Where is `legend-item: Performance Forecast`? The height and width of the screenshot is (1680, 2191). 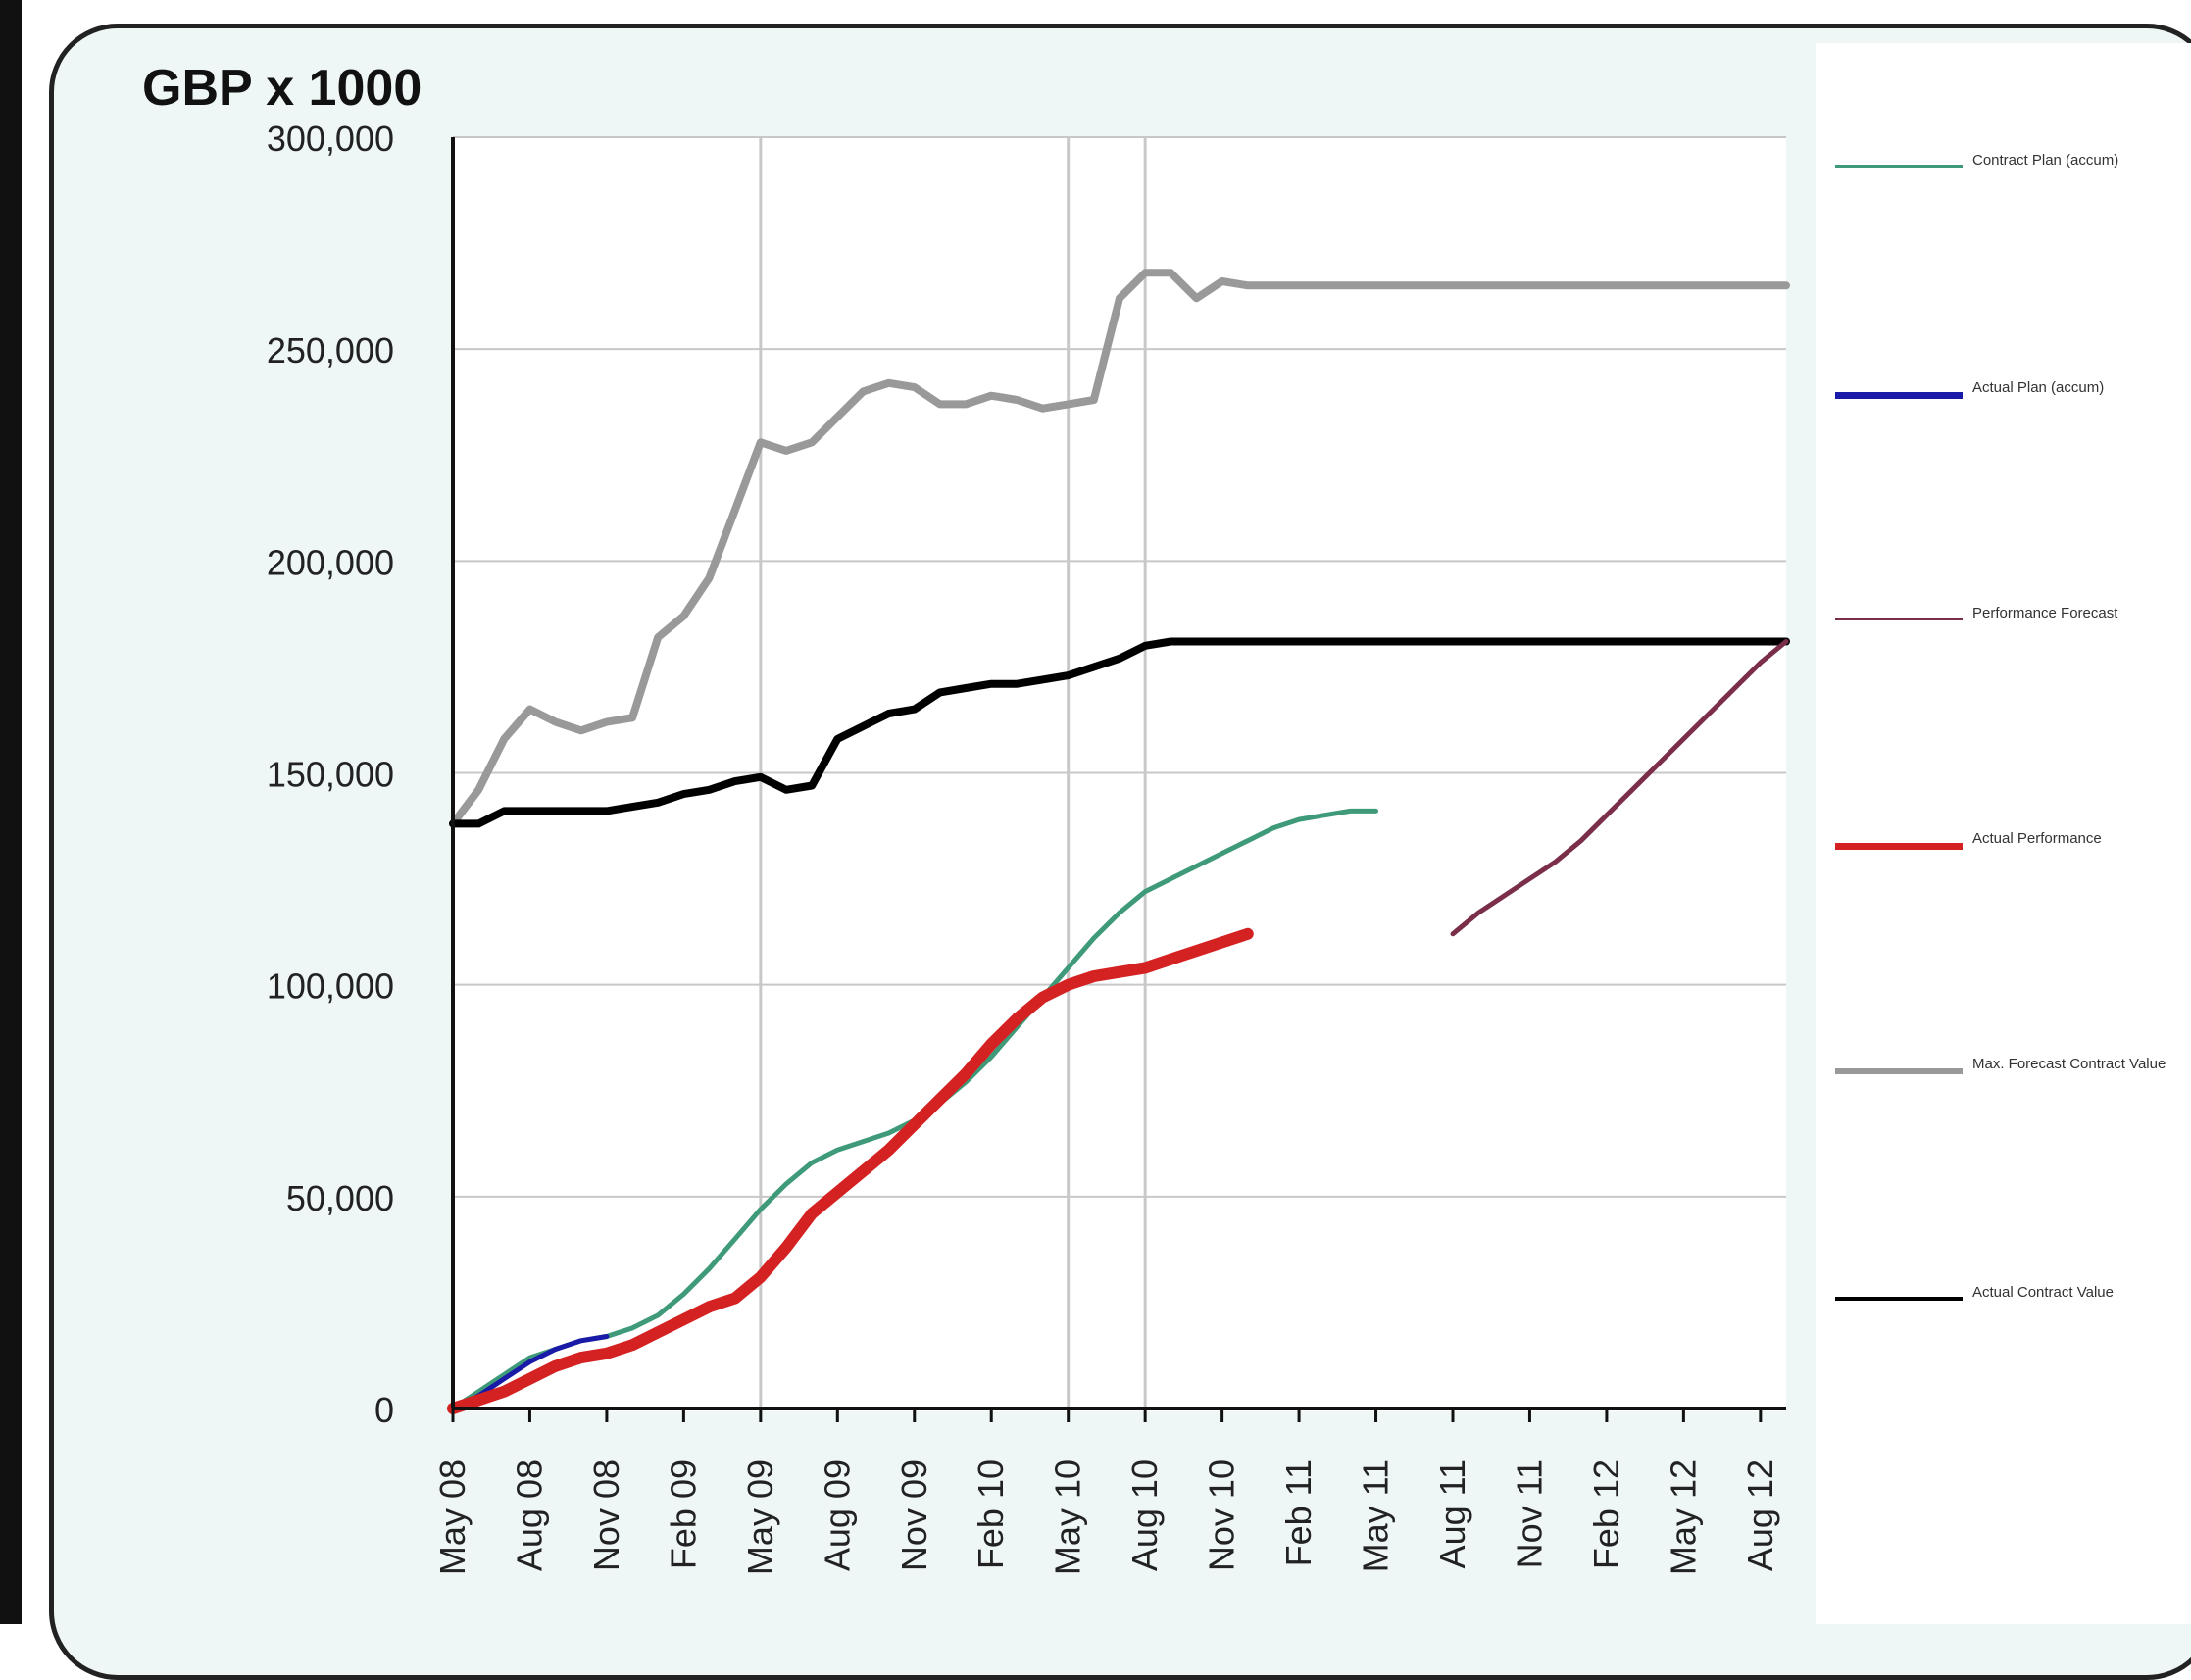
legend-item: Performance Forecast is located at coordinates (2006, 619).